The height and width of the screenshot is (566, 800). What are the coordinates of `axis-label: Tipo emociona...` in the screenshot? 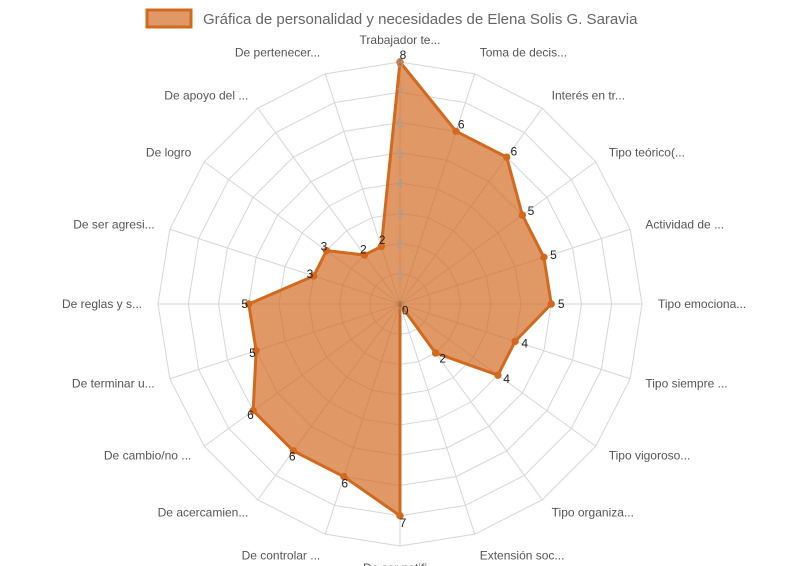 It's located at (702, 304).